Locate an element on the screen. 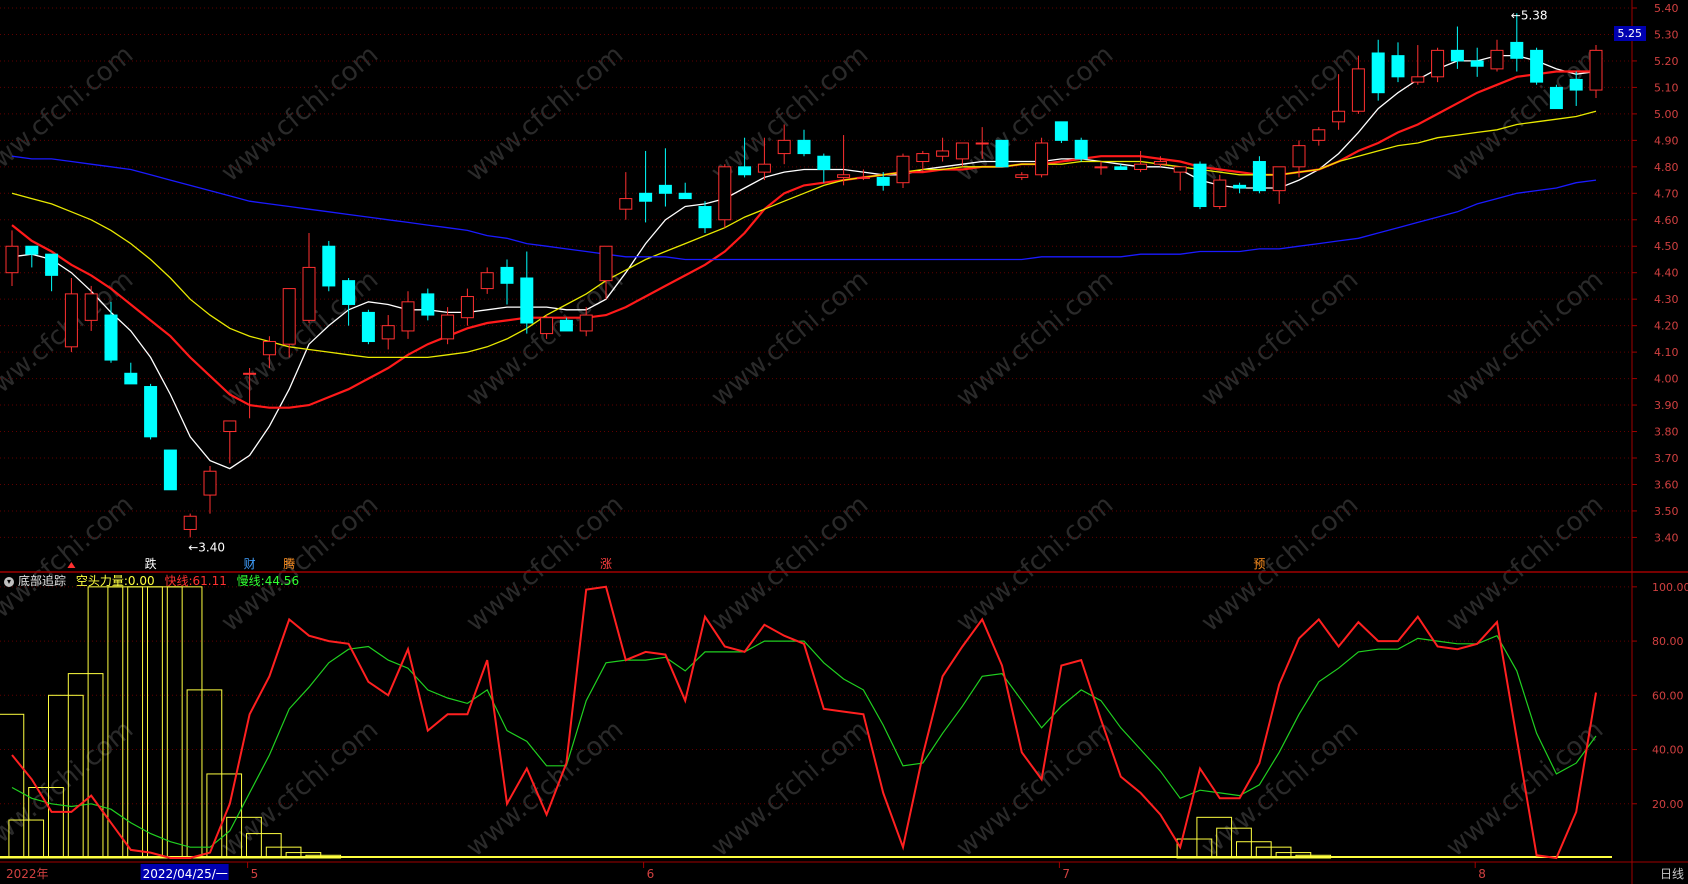 This screenshot has height=884, width=1688. indicator-header: ▾ 底部追踪 空头力量:0.00 快线:61.11 慢线:44.56 is located at coordinates (151, 580).